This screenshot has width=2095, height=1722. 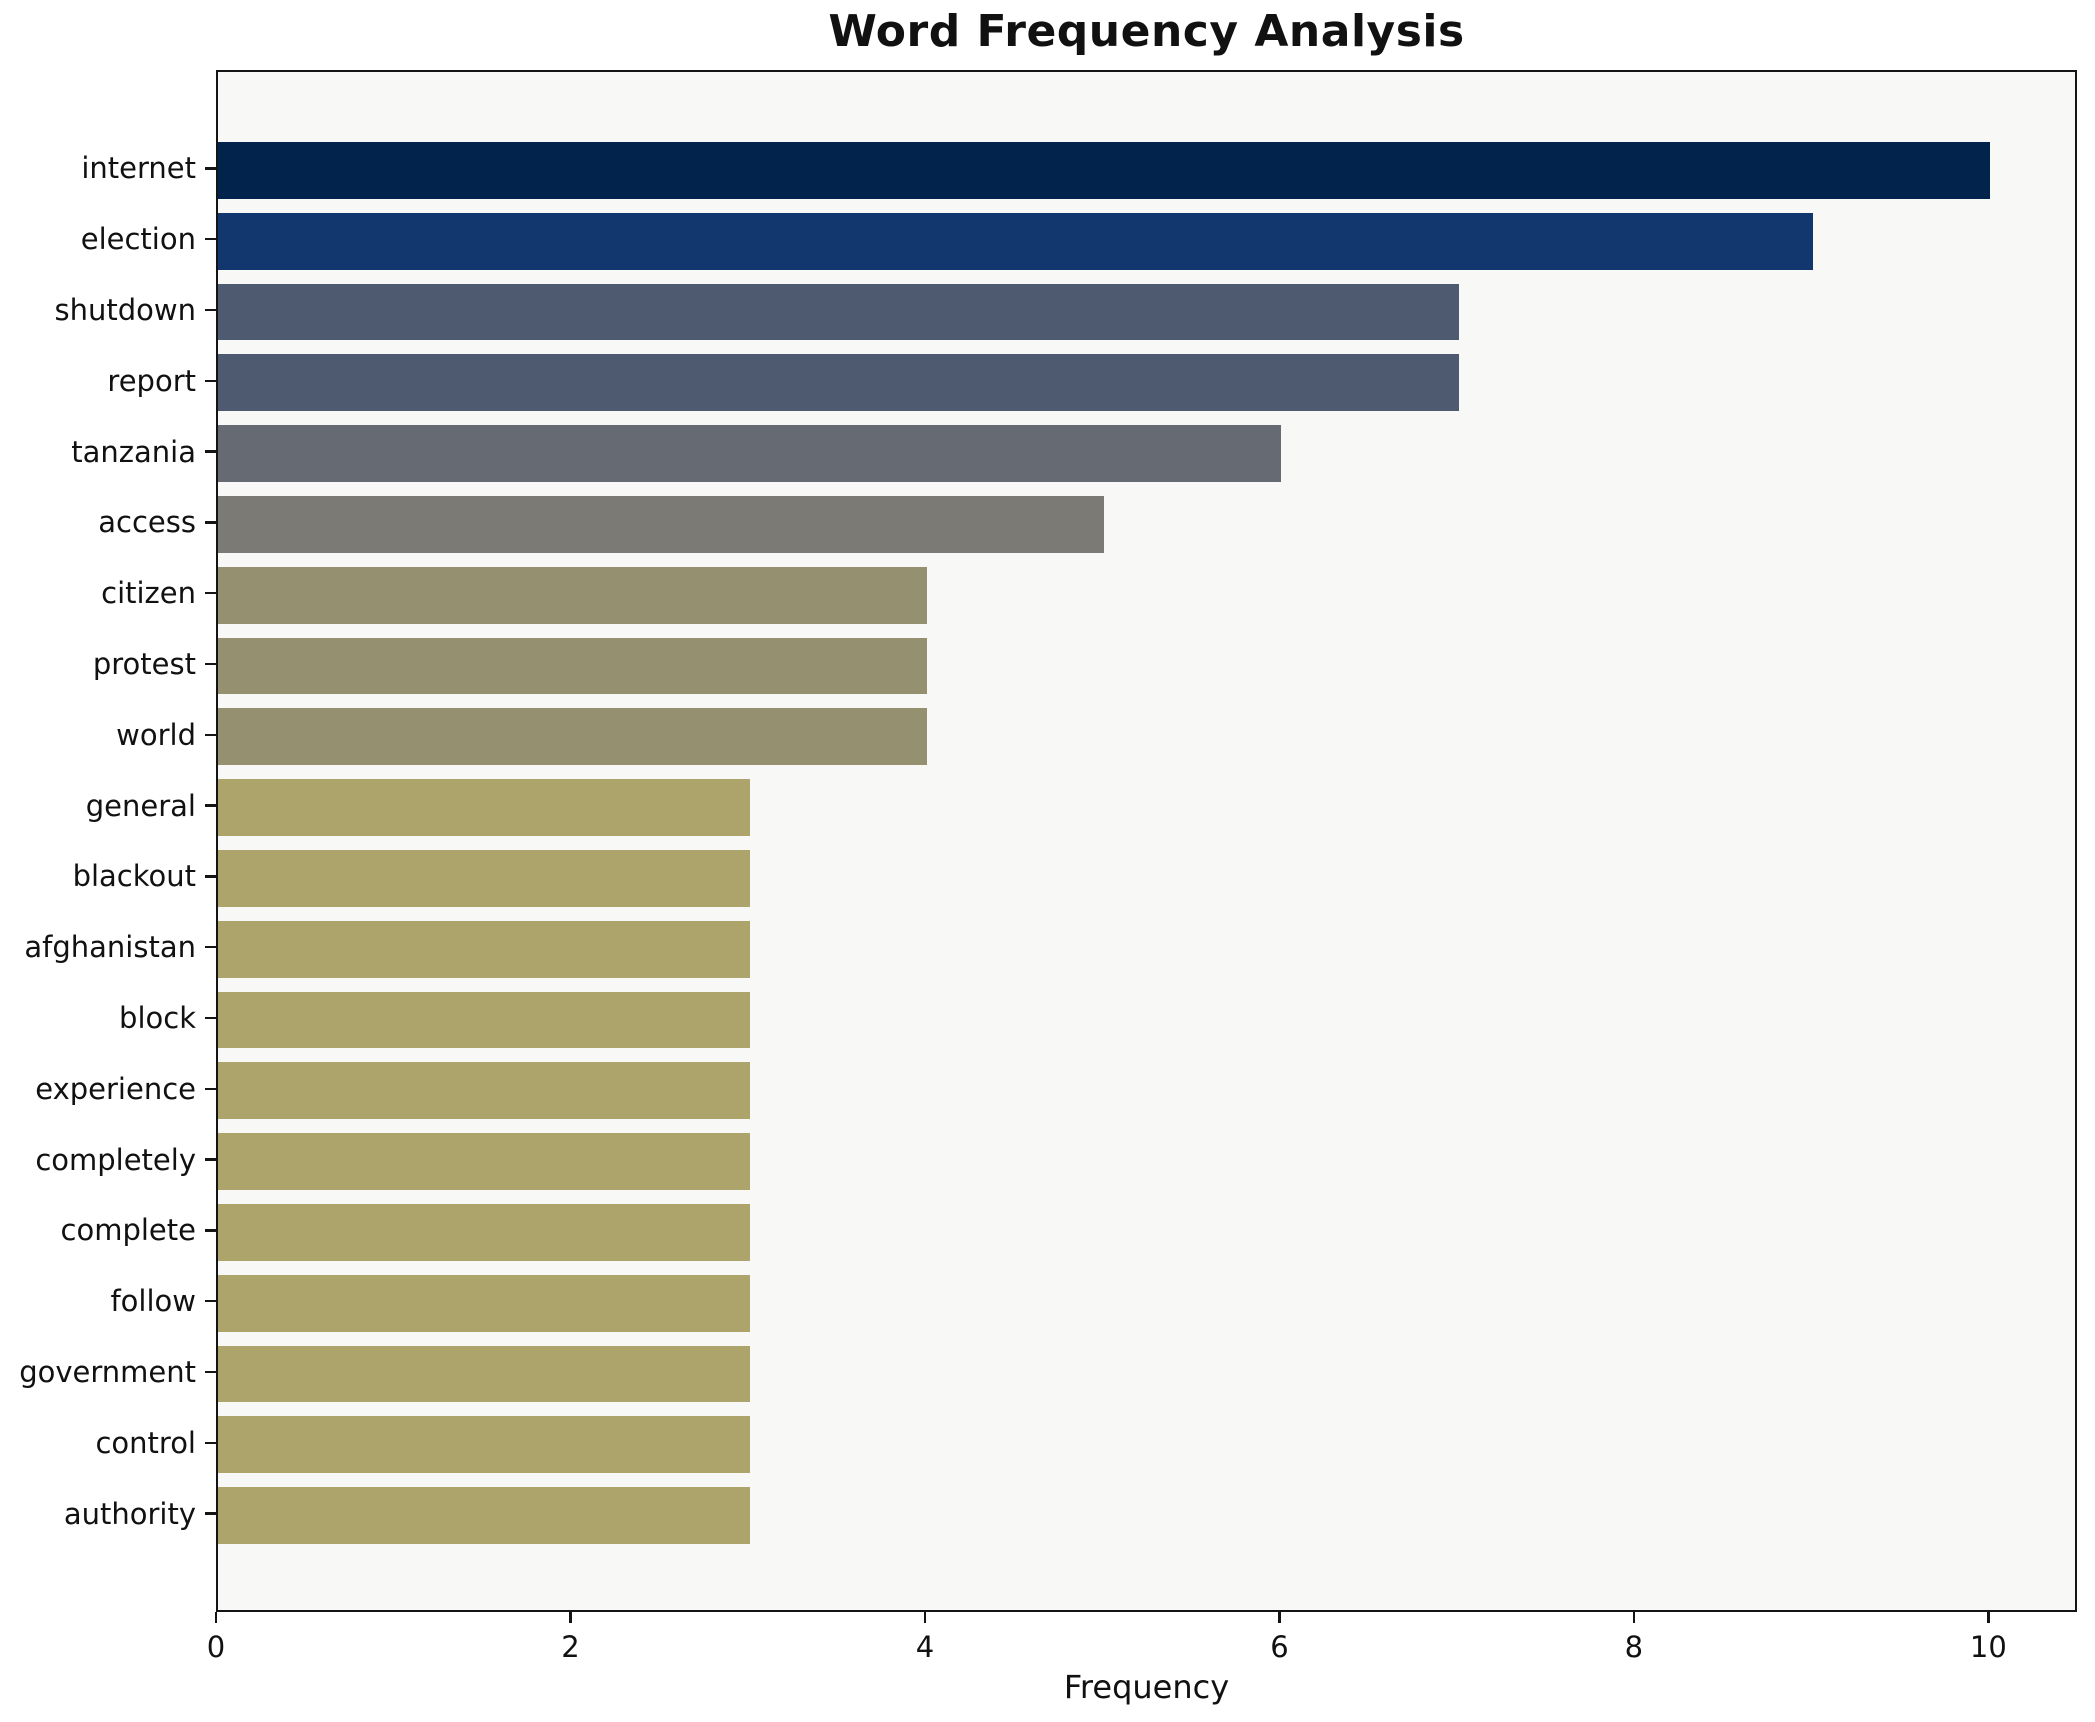 What do you see at coordinates (125, 310) in the screenshot?
I see `y-tick-label: shutdown` at bounding box center [125, 310].